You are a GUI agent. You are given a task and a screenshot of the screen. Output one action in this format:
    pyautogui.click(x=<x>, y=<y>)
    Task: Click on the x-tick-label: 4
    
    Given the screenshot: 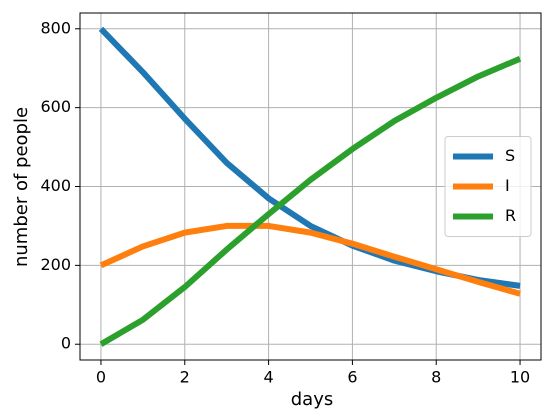 What is the action you would take?
    pyautogui.click(x=268, y=377)
    